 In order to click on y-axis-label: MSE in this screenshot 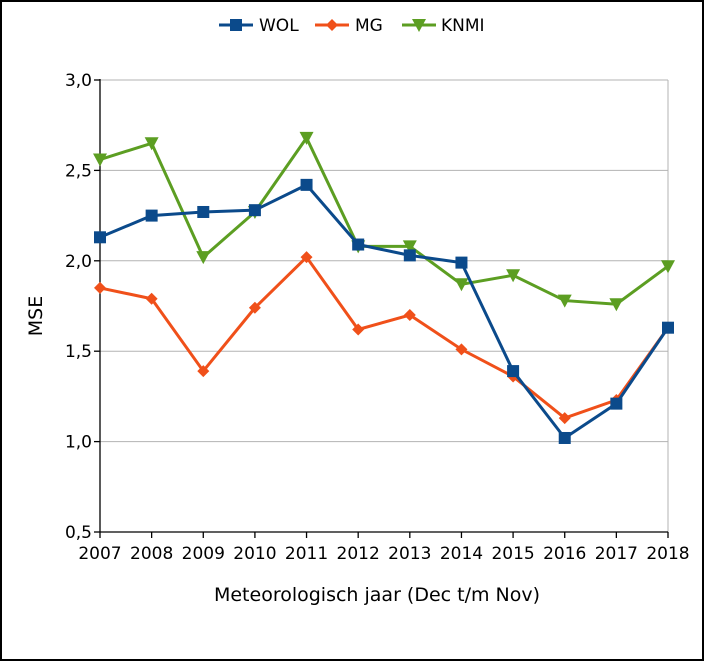, I will do `click(36, 316)`.